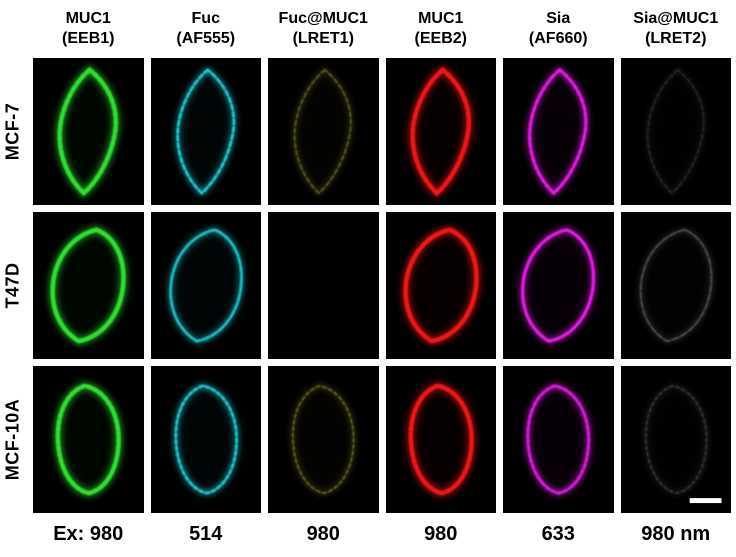 This screenshot has height=557, width=736. What do you see at coordinates (558, 38) in the screenshot?
I see `column-header-line2: (AF660)` at bounding box center [558, 38].